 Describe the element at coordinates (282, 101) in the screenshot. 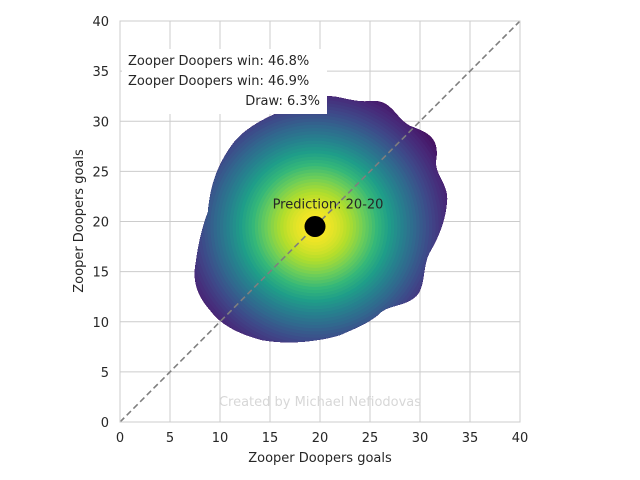

I see `draw-probability: Draw: 6.3%` at that location.